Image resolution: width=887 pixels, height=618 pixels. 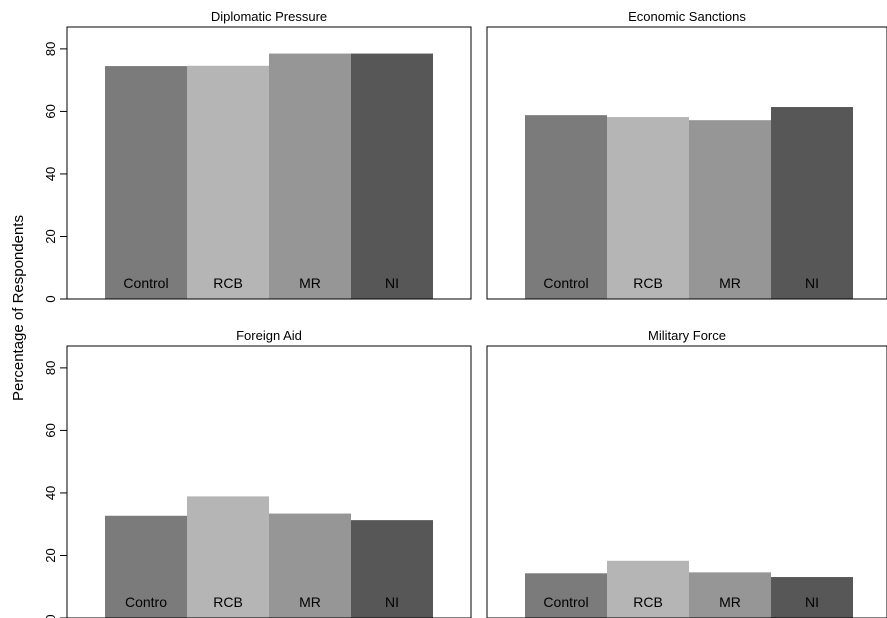 What do you see at coordinates (146, 602) in the screenshot?
I see `category-label: Contro` at bounding box center [146, 602].